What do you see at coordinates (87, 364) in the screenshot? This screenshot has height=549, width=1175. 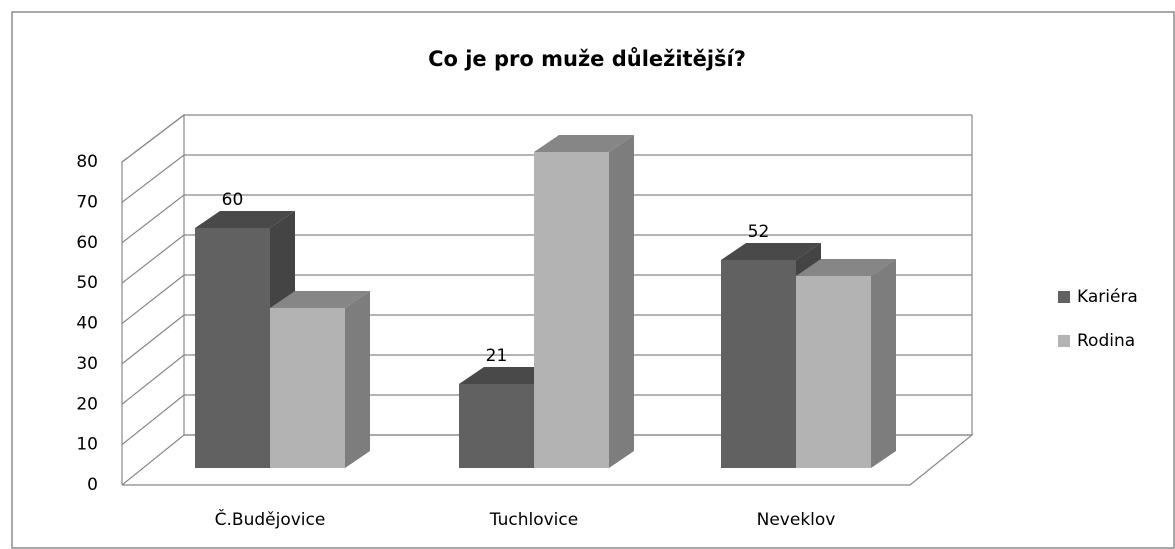 I see `y-tick-label: 30` at bounding box center [87, 364].